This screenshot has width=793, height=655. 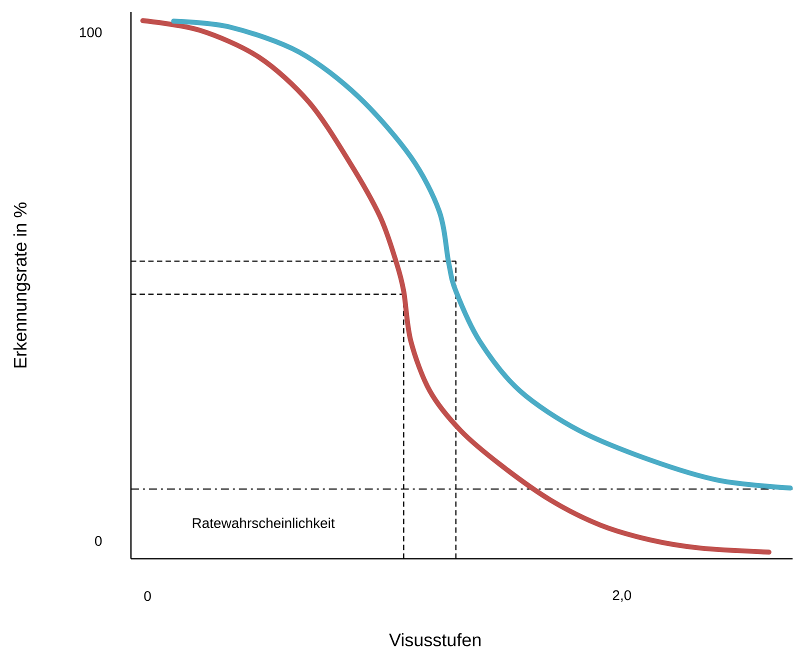 What do you see at coordinates (91, 33) in the screenshot?
I see `y-tick-label: 100` at bounding box center [91, 33].